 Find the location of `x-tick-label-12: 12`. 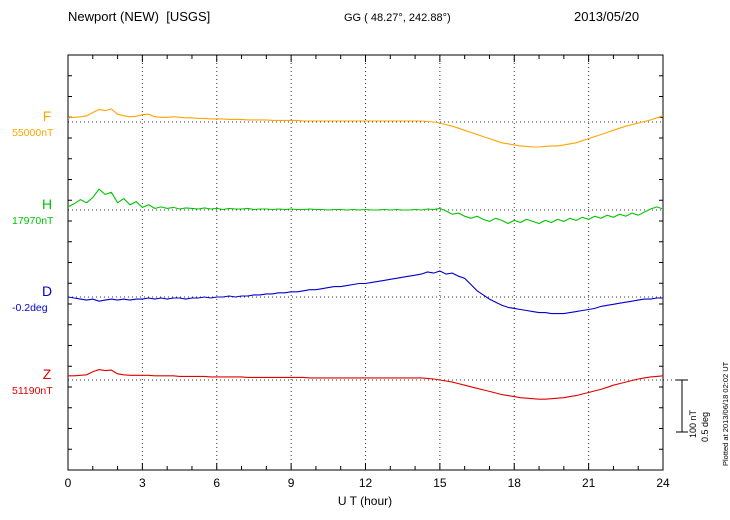

x-tick-label-12: 12 is located at coordinates (365, 483).